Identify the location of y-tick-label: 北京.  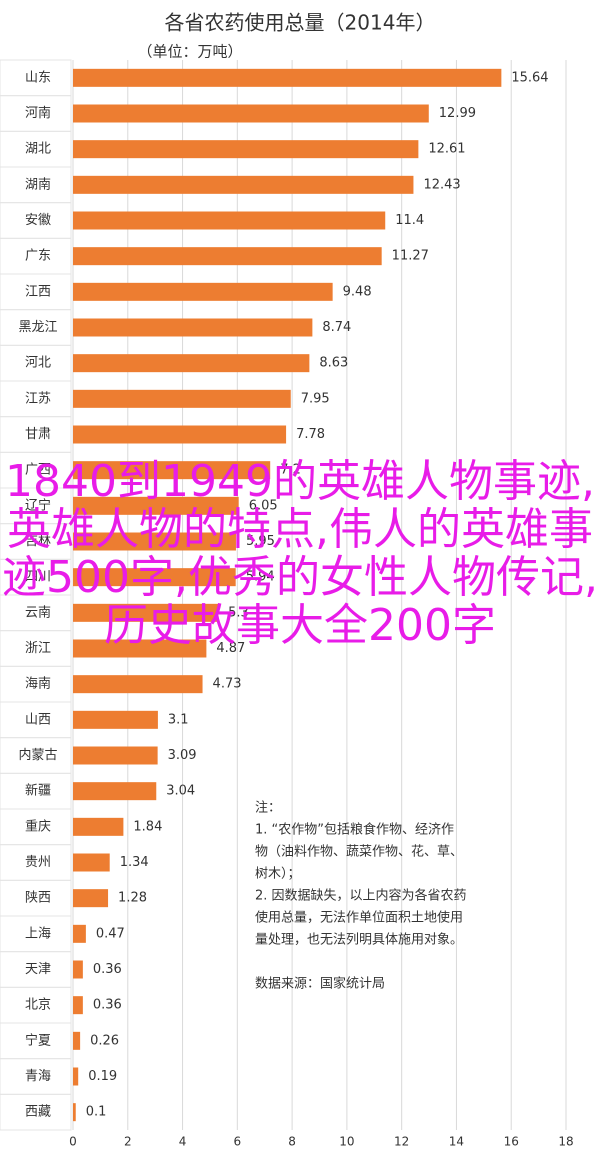
(38, 1005).